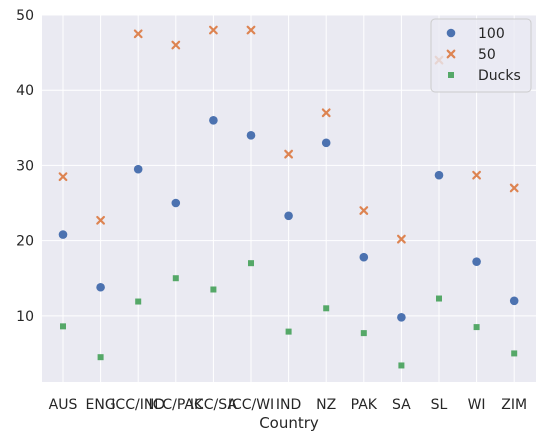 The width and height of the screenshot is (546, 441). What do you see at coordinates (25, 317) in the screenshot?
I see `y-tick-label: 10` at bounding box center [25, 317].